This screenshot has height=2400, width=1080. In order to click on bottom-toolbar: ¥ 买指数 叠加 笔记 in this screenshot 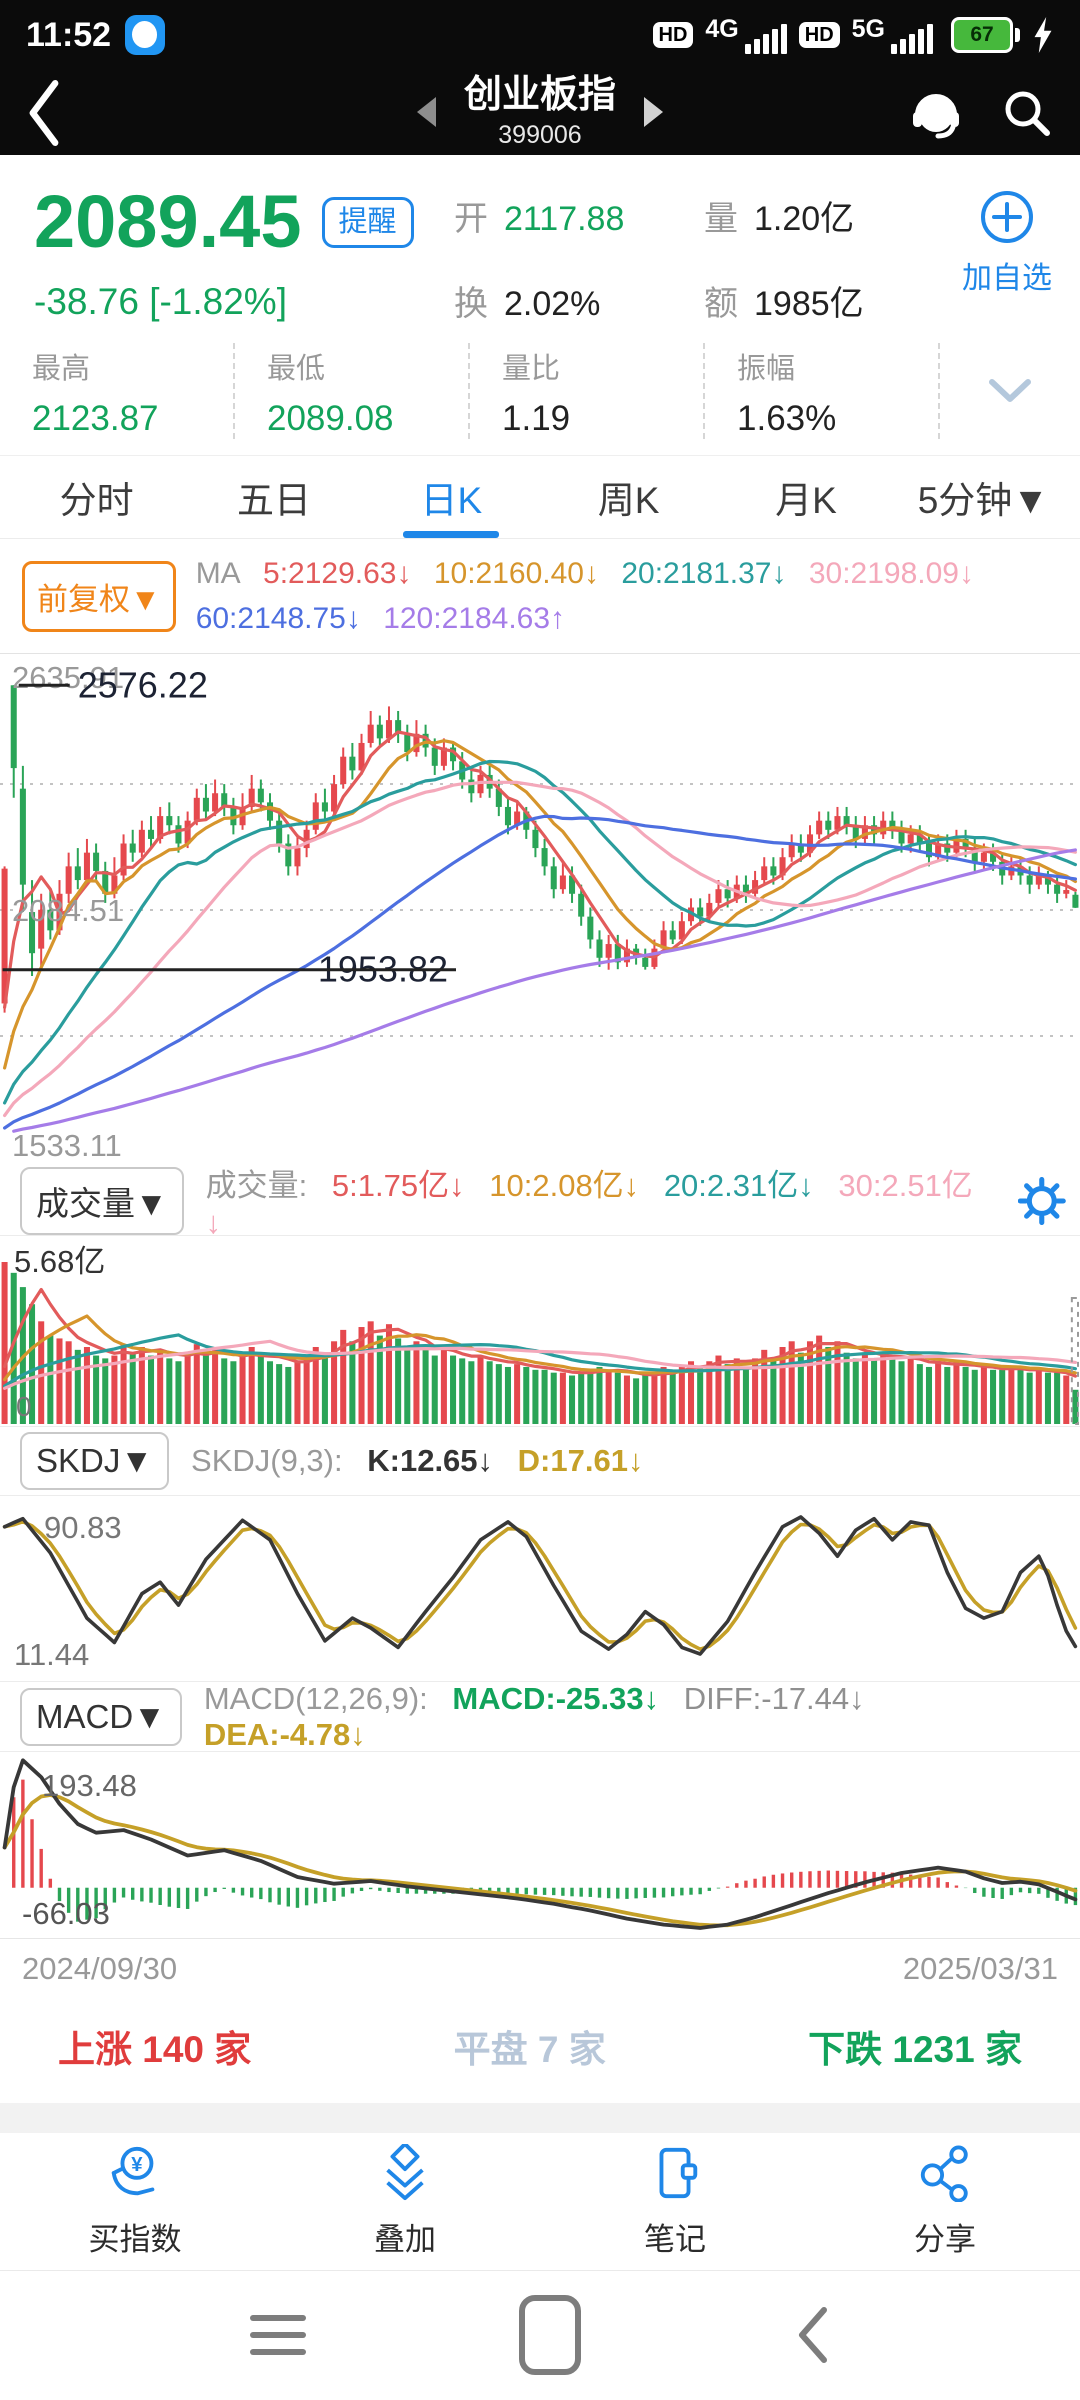, I will do `click(540, 2201)`.